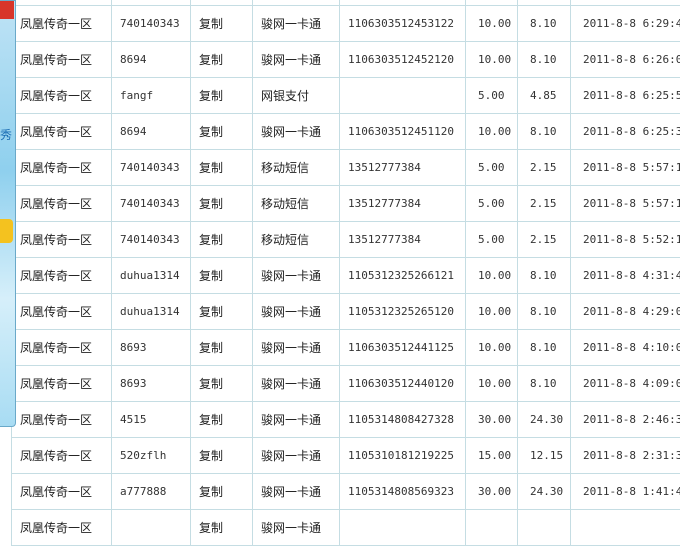 The width and height of the screenshot is (680, 546). What do you see at coordinates (151, 492) in the screenshot?
I see `account-cell: a777888` at bounding box center [151, 492].